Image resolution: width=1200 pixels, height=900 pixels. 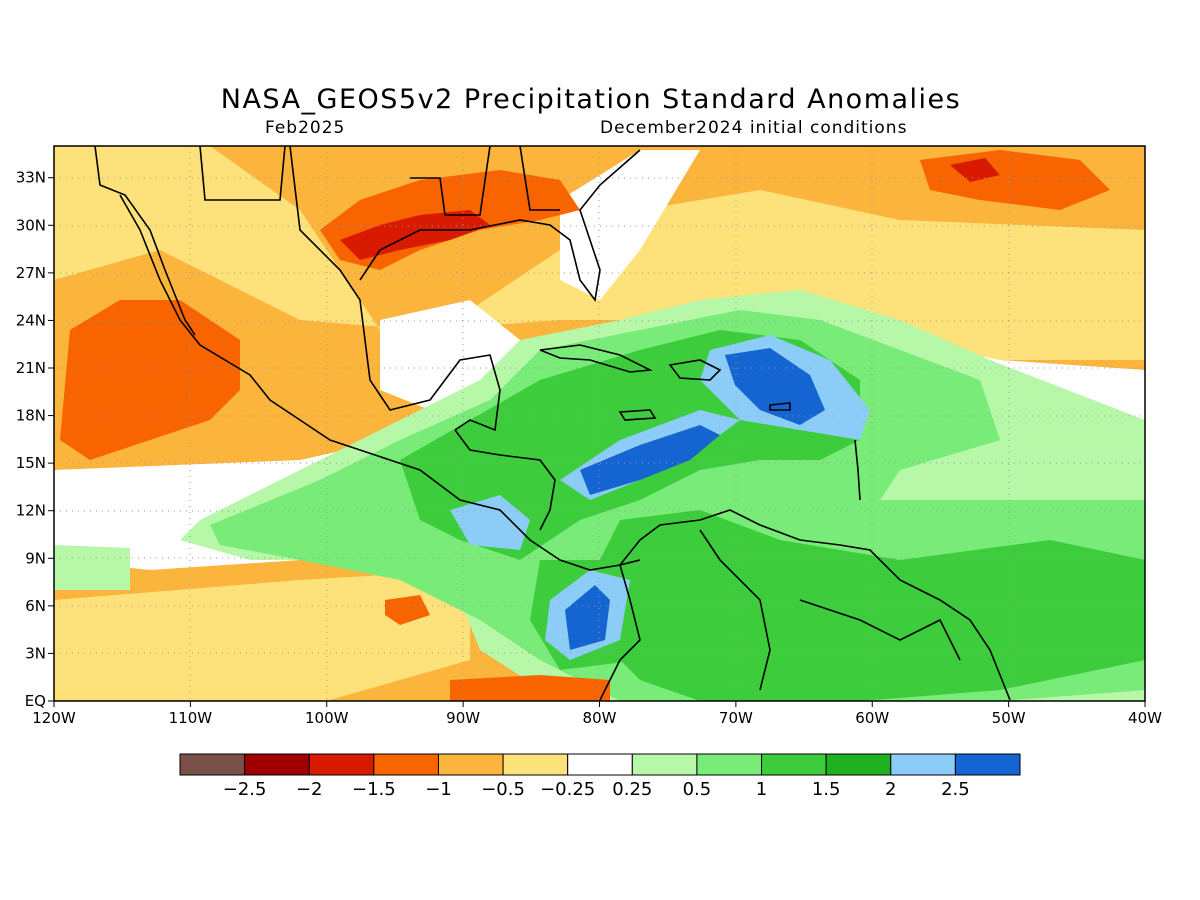 I want to click on y-tick-label: 27N, so click(x=31, y=273).